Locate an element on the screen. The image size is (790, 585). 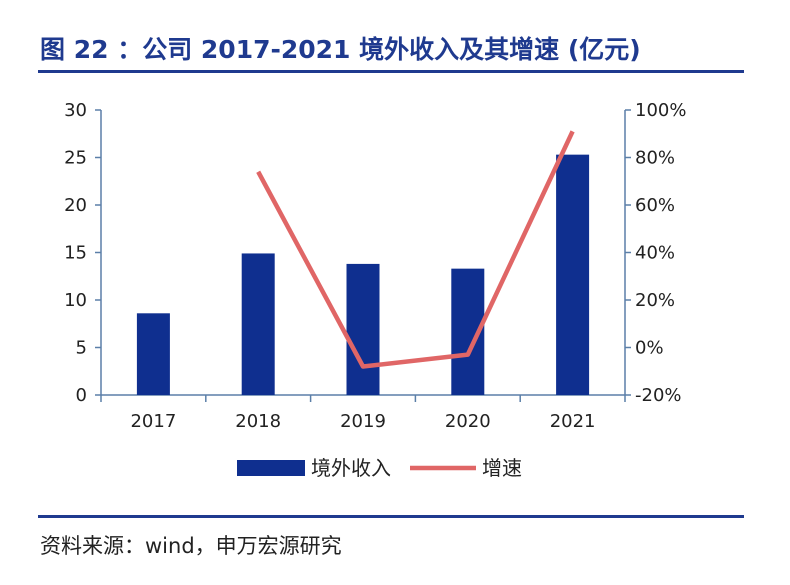
title-rule is located at coordinates (391, 71).